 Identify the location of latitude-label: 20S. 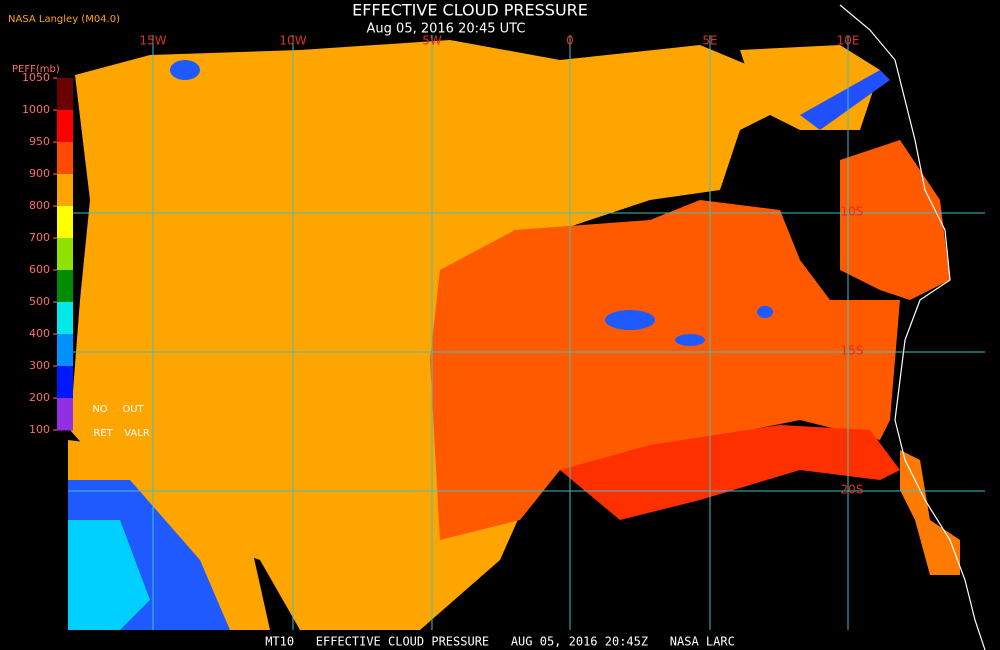
(852, 490).